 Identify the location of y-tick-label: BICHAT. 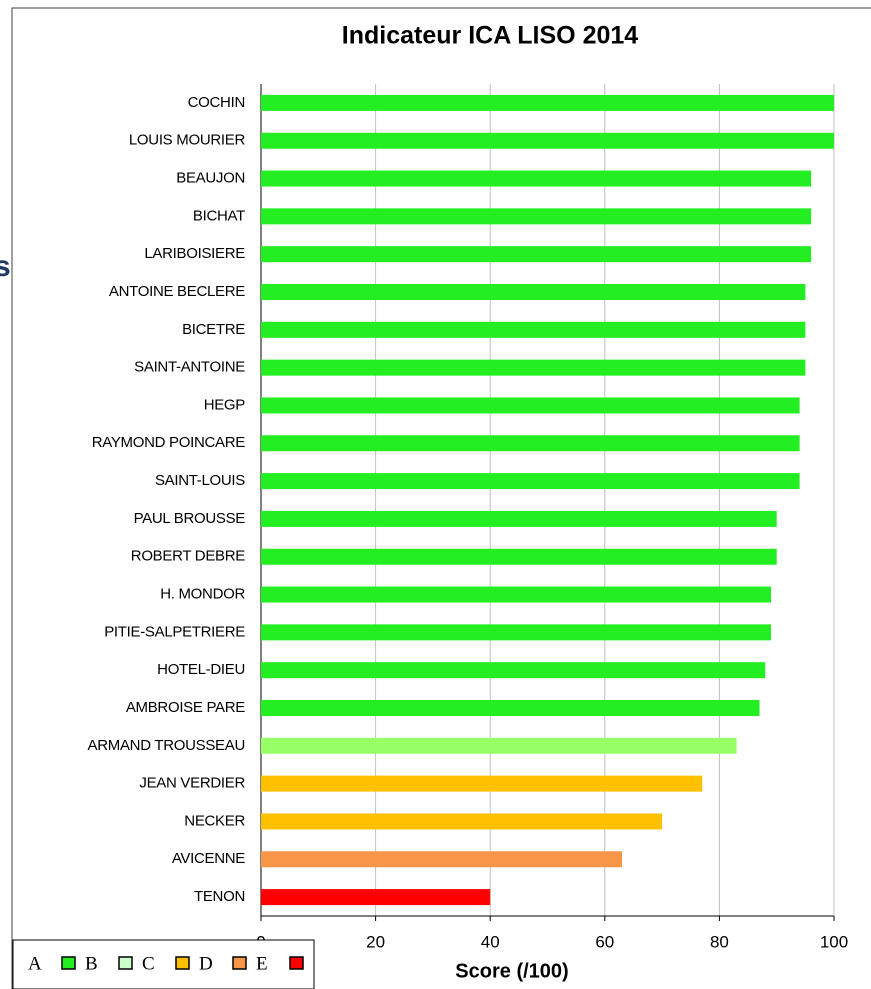
(219, 215).